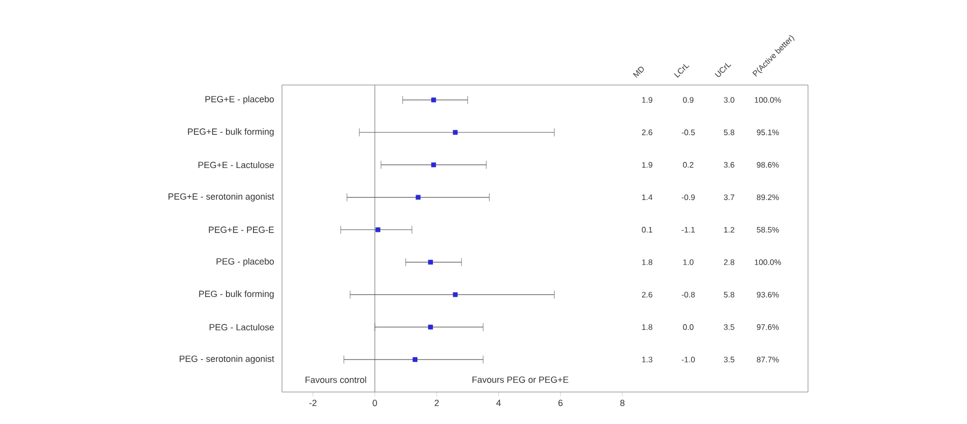 The height and width of the screenshot is (424, 967). What do you see at coordinates (227, 359) in the screenshot?
I see `y-tick-label: PEG - serotonin agonist` at bounding box center [227, 359].